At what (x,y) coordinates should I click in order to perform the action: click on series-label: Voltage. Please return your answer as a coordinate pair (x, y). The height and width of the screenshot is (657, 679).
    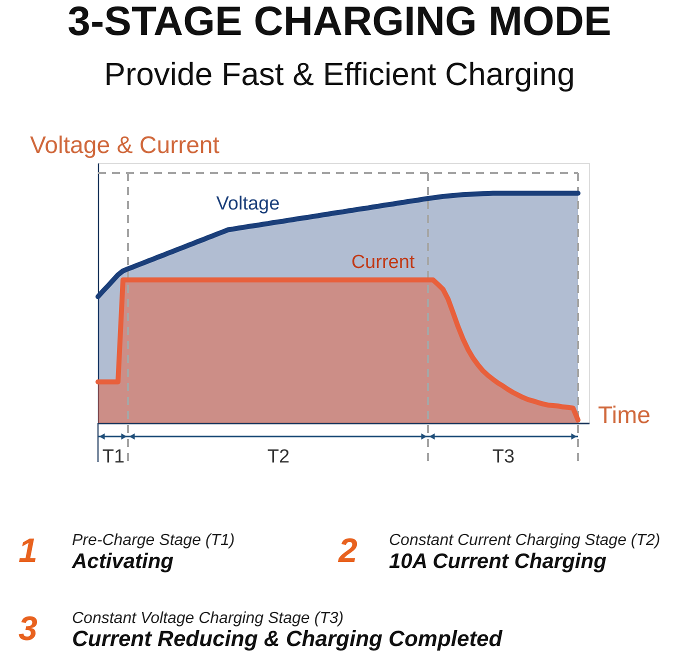
    Looking at the image, I should click on (248, 204).